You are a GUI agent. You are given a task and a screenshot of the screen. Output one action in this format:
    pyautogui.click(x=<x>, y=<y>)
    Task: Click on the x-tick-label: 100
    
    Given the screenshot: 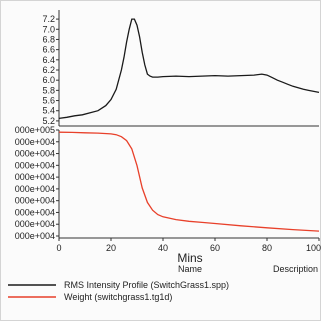 What is the action you would take?
    pyautogui.click(x=313, y=248)
    